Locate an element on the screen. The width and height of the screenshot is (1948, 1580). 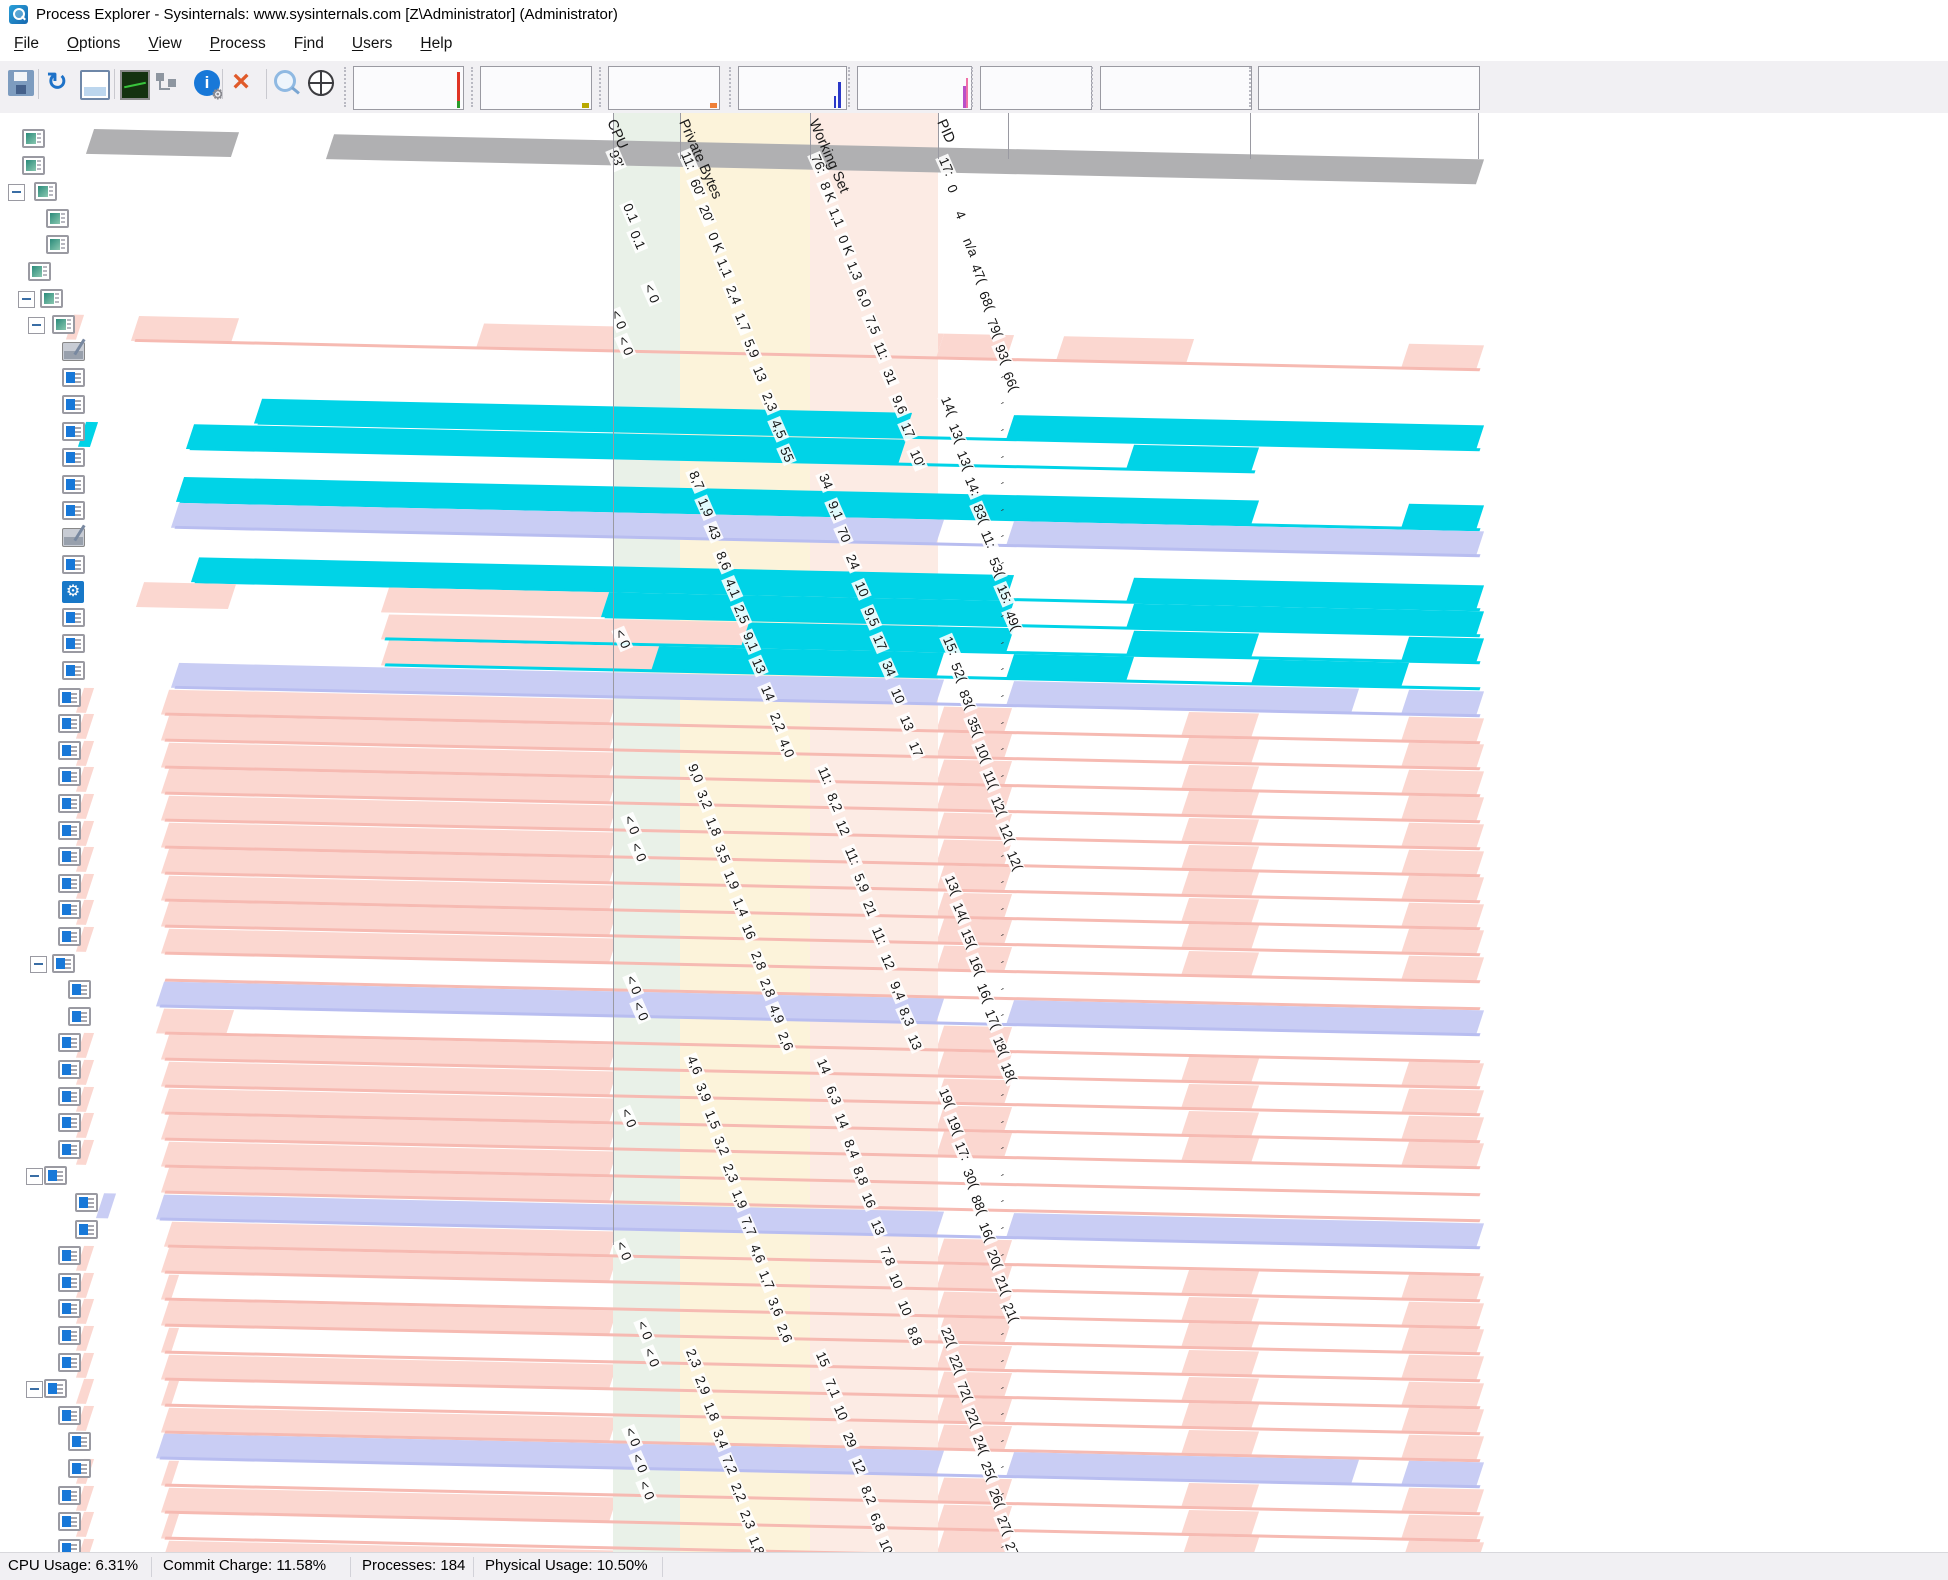
kill-process-icon: × is located at coordinates (241, 81).